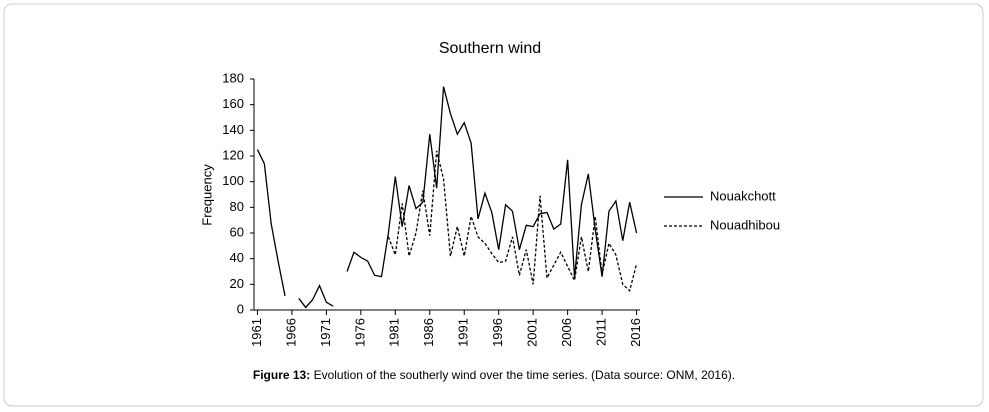  I want to click on y-tick-label: 140, so click(233, 129).